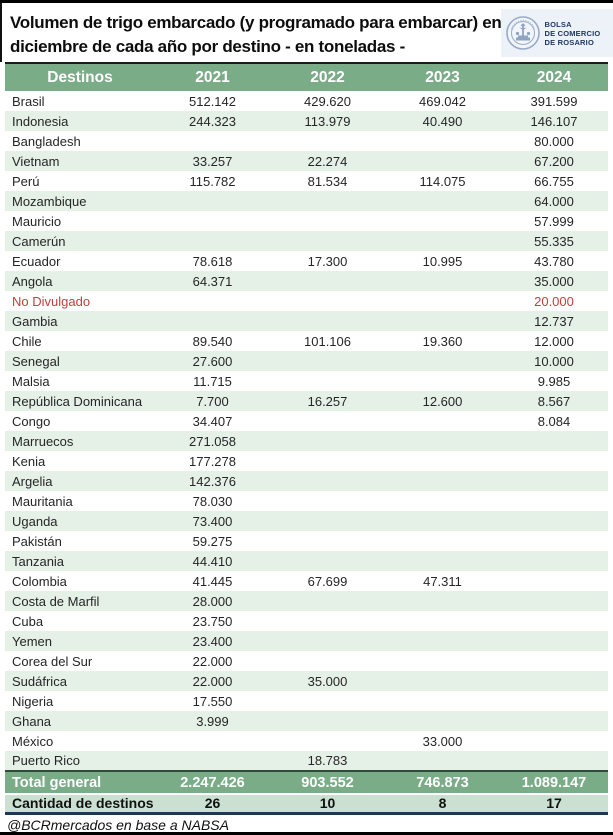 This screenshot has height=835, width=613. Describe the element at coordinates (327, 804) in the screenshot. I see `count-2022: 10` at that location.